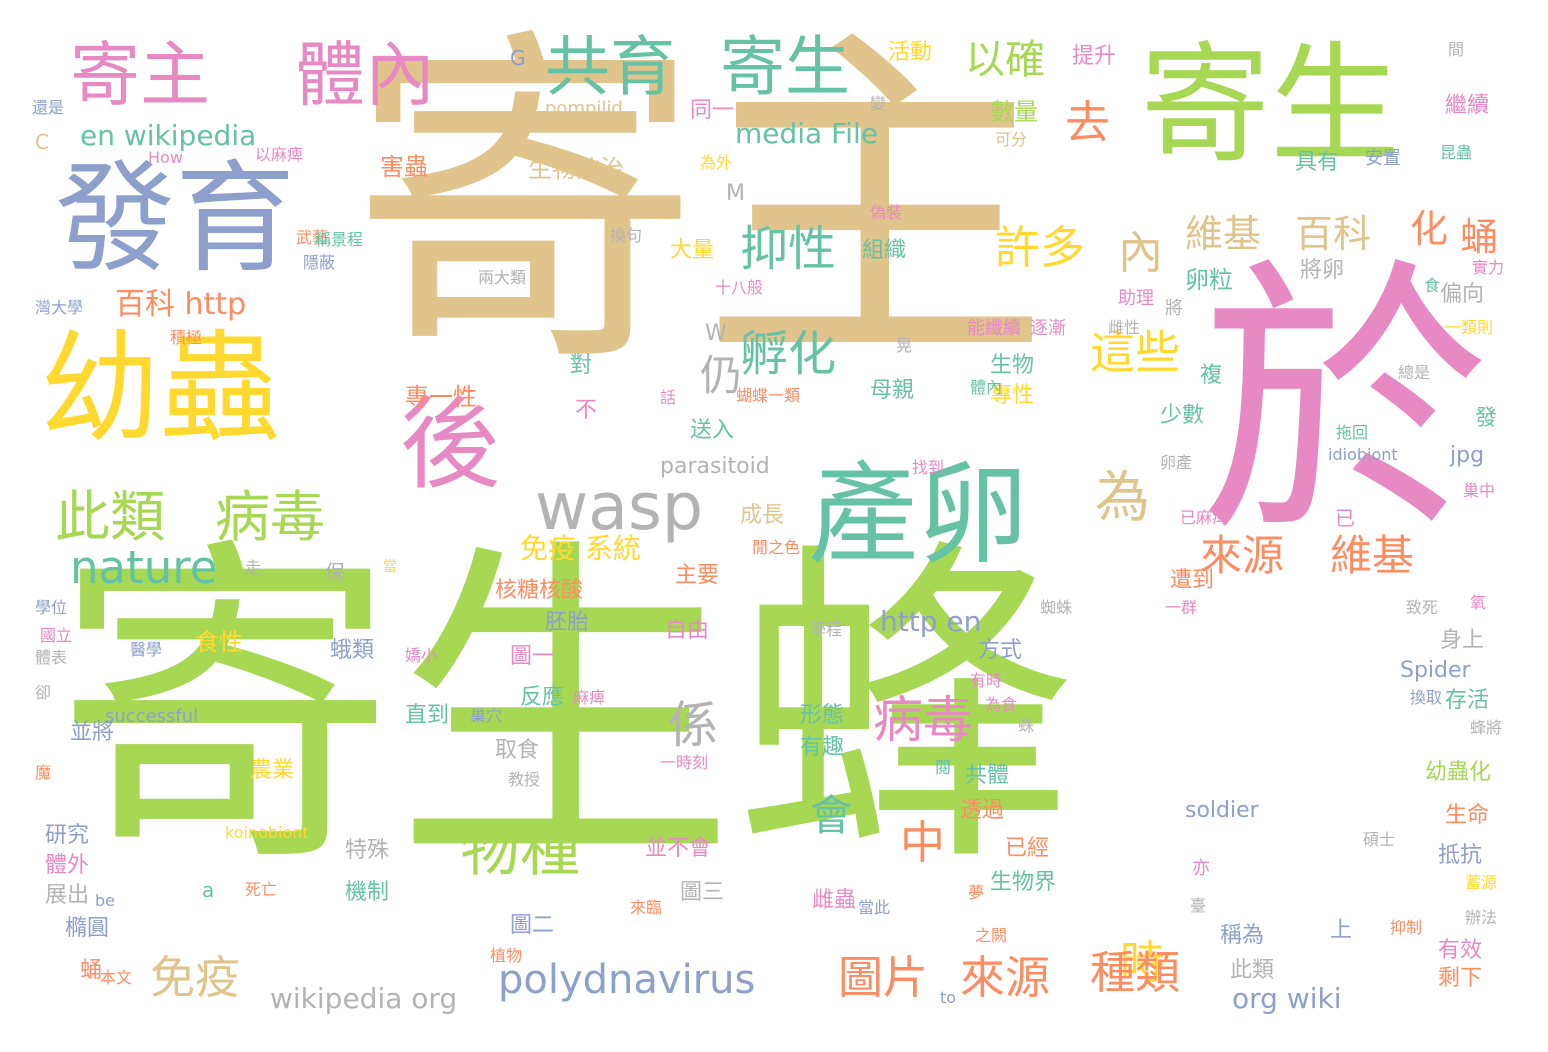 The image size is (1548, 1052). What do you see at coordinates (1486, 418) in the screenshot?
I see `cloud-word: 發` at bounding box center [1486, 418].